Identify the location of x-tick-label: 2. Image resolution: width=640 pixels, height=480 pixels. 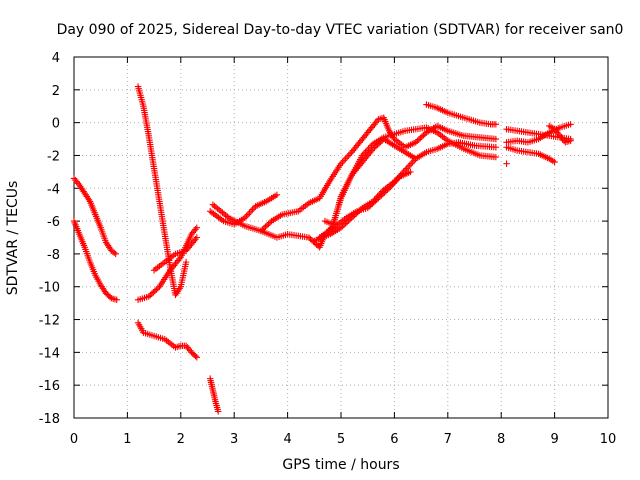
(181, 439).